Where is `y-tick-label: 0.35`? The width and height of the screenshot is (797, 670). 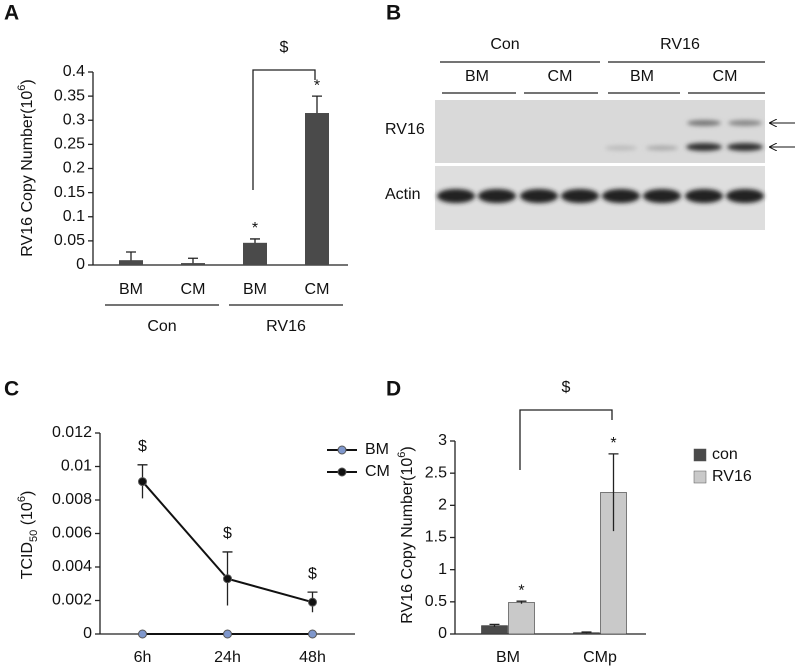 y-tick-label: 0.35 is located at coordinates (69, 95).